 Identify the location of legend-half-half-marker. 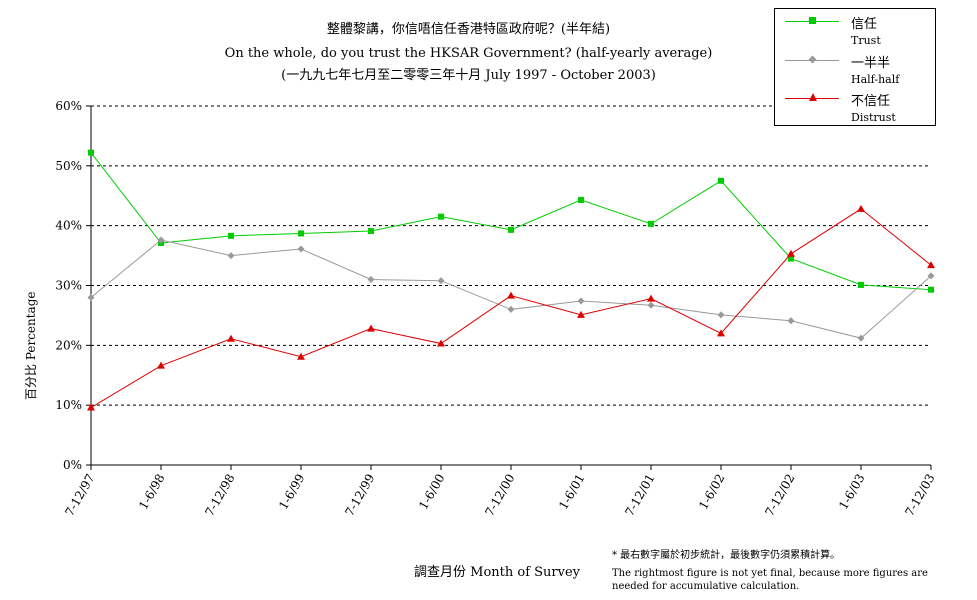
(812, 59).